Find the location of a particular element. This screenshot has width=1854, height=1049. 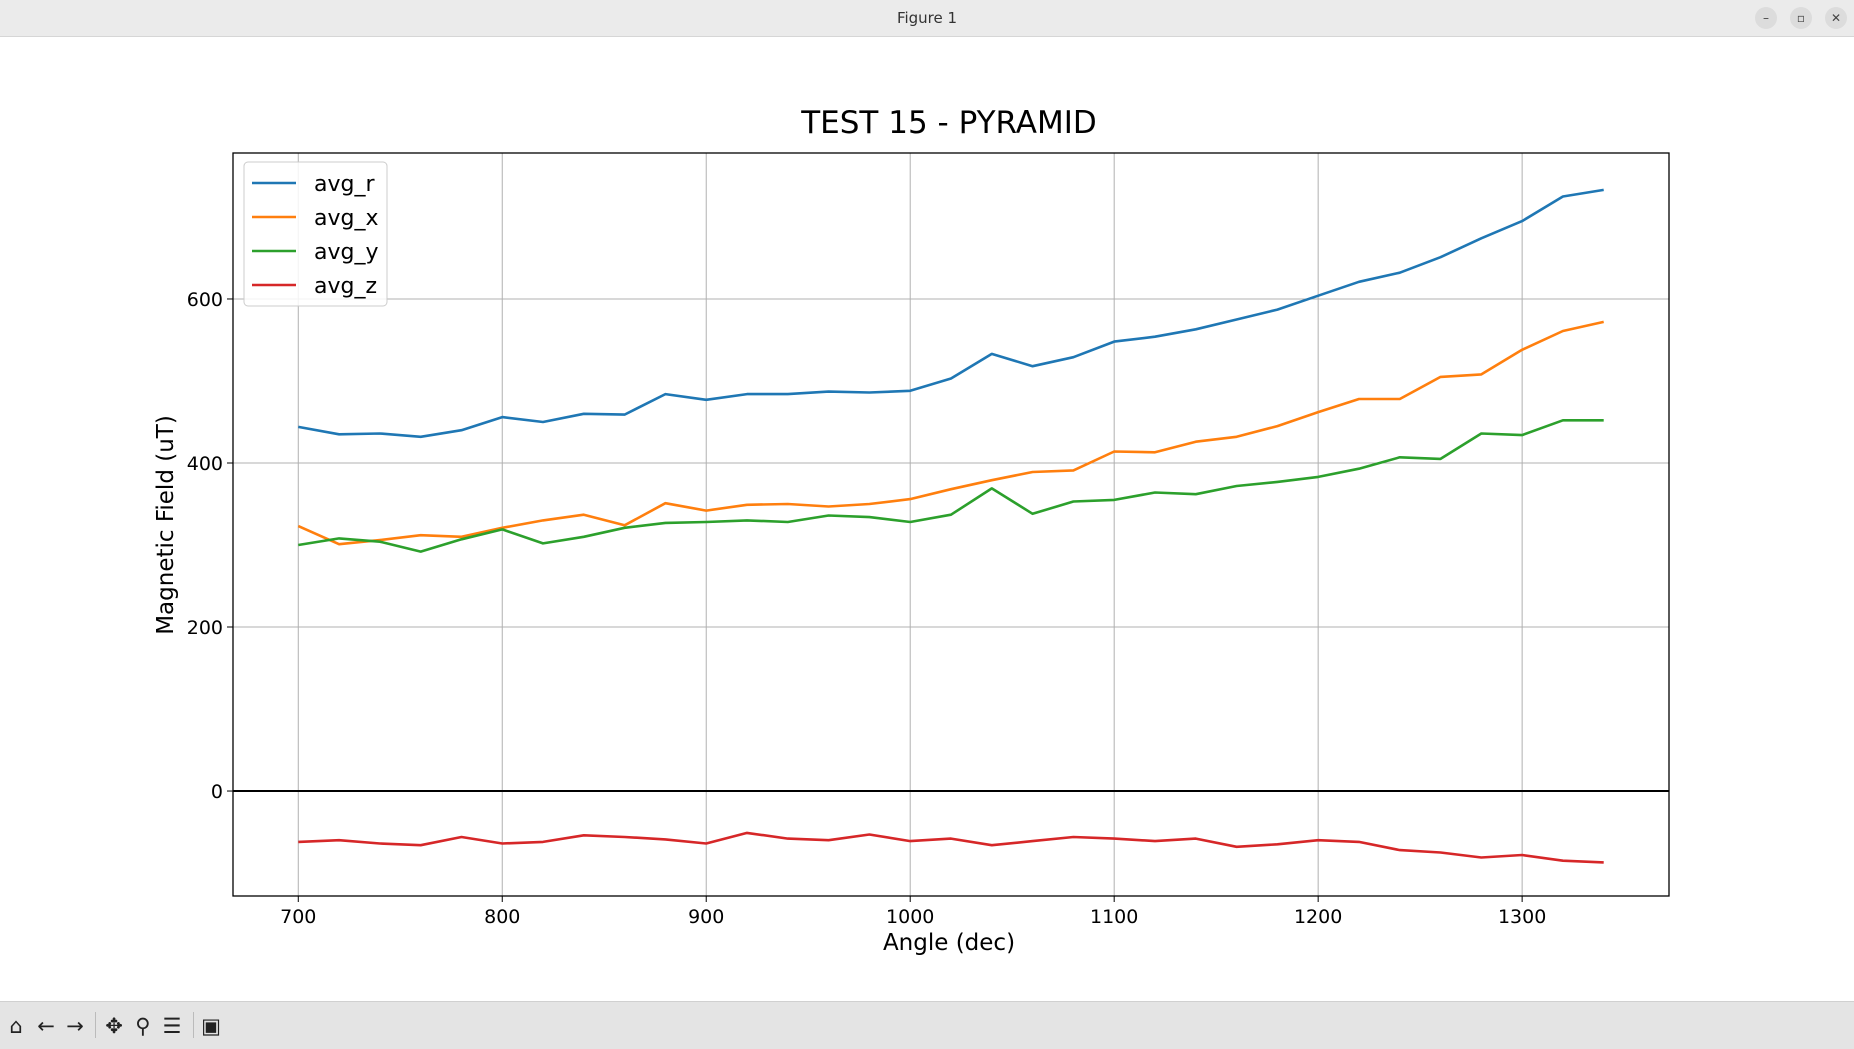

y-axis-label: Magnetic Field (uT) is located at coordinates (166, 525).